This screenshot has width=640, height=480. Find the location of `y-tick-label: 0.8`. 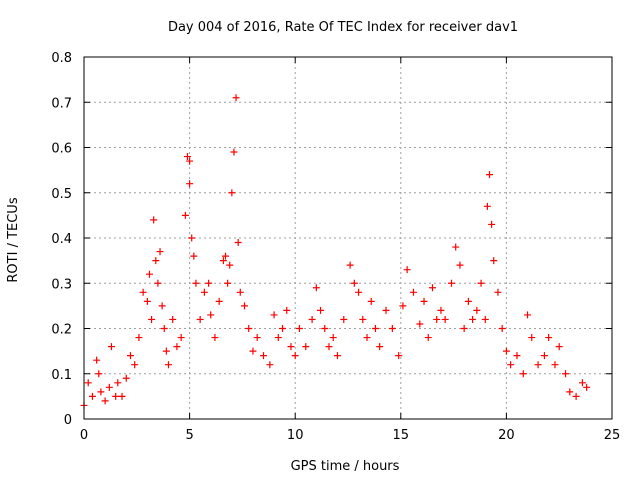

y-tick-label: 0.8 is located at coordinates (61, 58).